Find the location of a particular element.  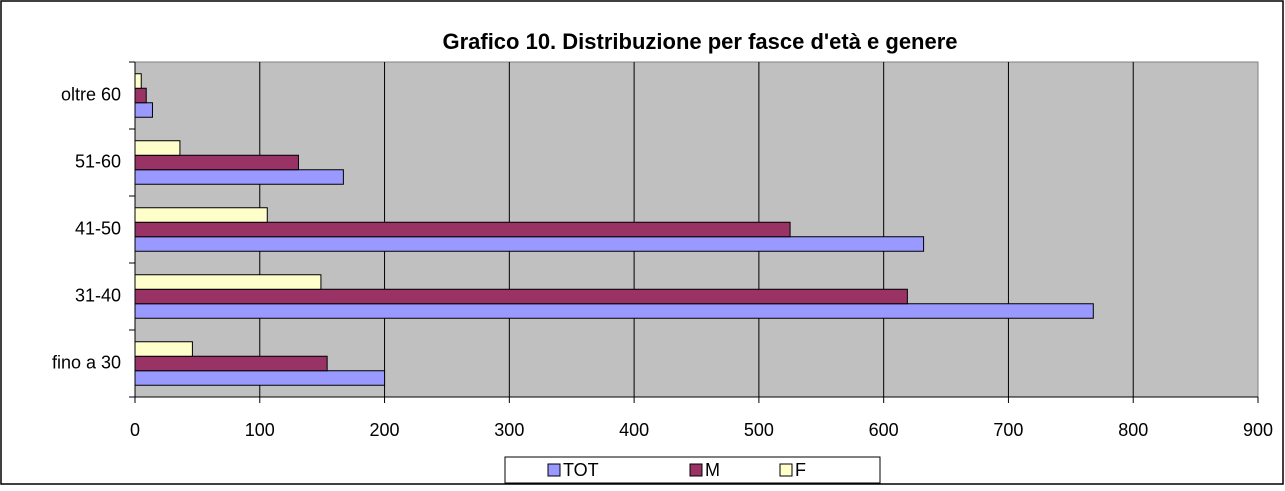

x-tick-label: 500 is located at coordinates (759, 430).